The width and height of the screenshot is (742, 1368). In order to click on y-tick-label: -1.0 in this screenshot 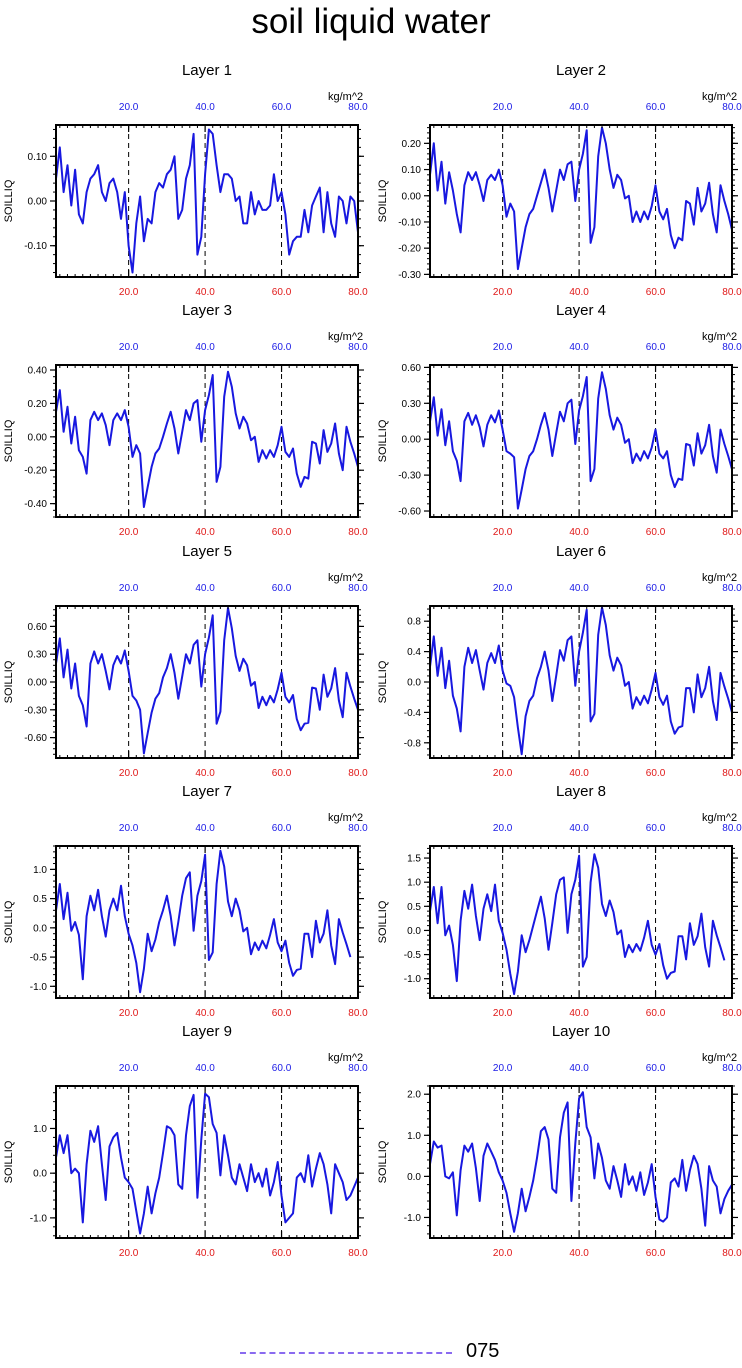, I will do `click(39, 1218)`.